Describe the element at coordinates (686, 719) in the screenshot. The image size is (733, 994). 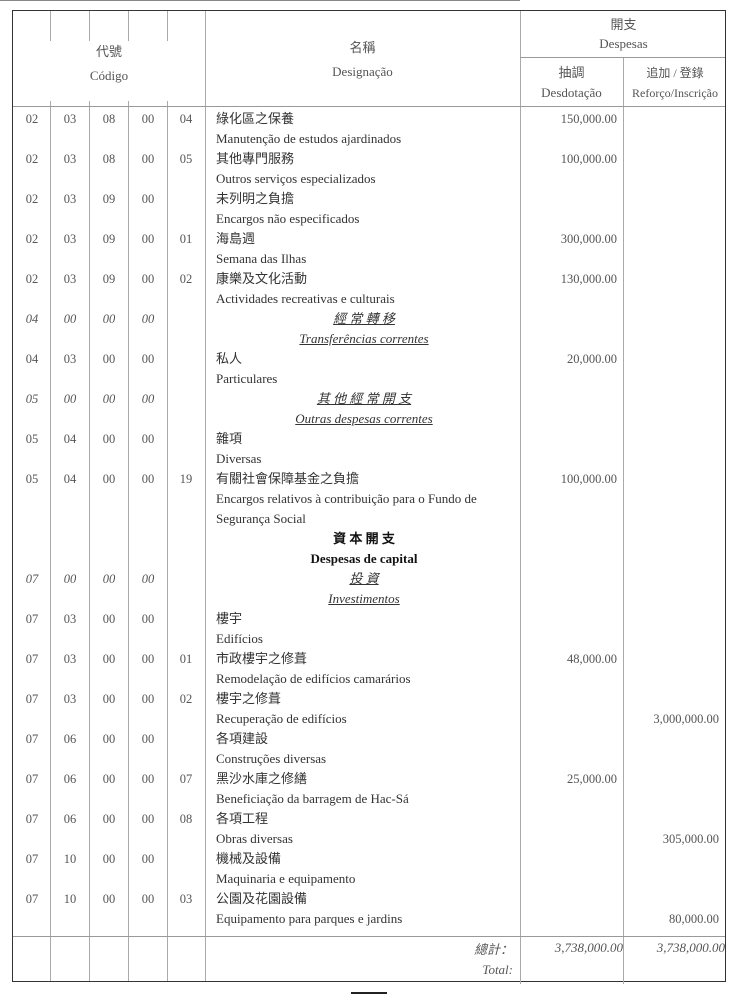
I see `reforco-value: 3,000,000.00` at that location.